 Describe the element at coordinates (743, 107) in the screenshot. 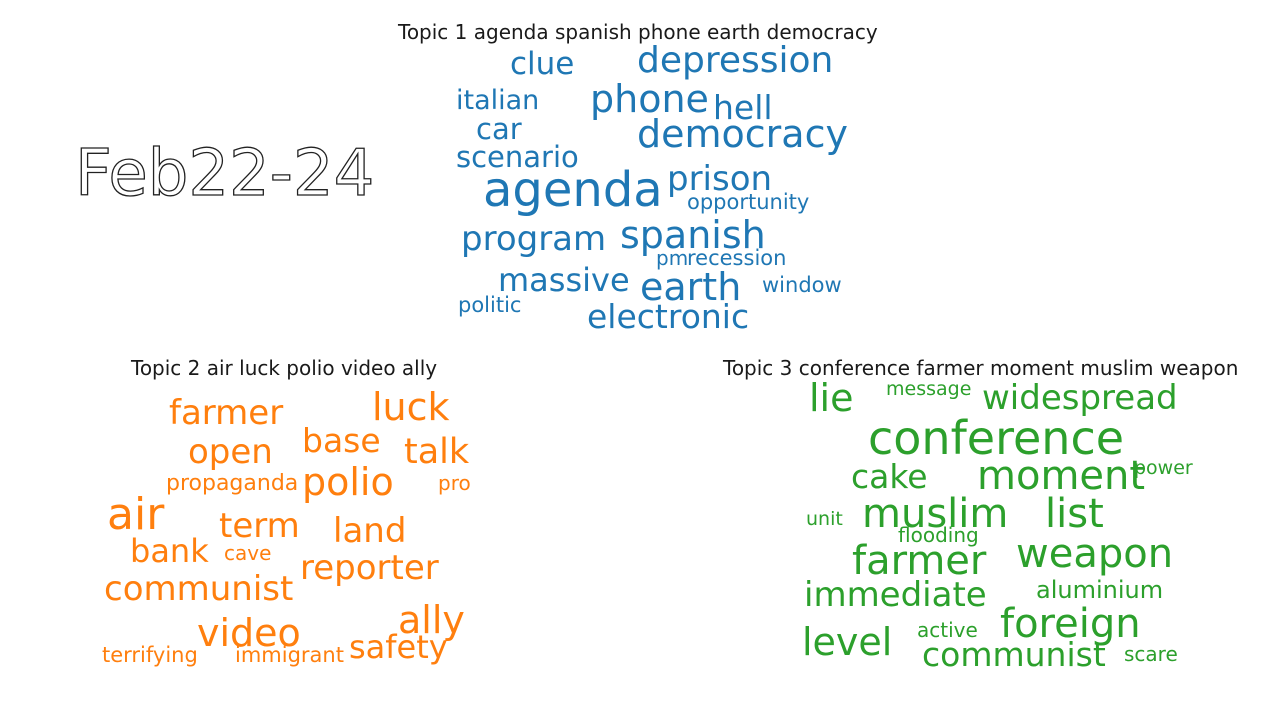

I see `topic-1-word-hell: hell` at that location.